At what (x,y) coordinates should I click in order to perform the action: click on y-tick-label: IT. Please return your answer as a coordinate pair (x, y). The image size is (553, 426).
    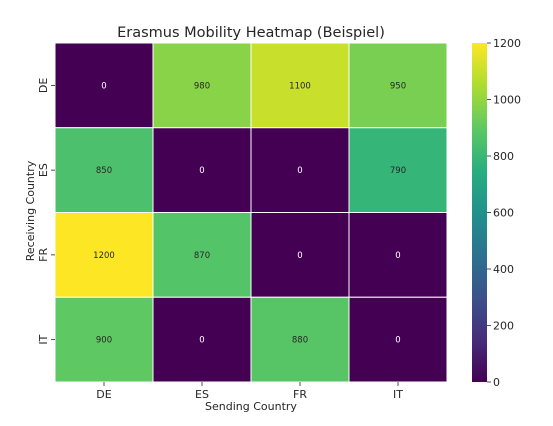
    Looking at the image, I should click on (43, 339).